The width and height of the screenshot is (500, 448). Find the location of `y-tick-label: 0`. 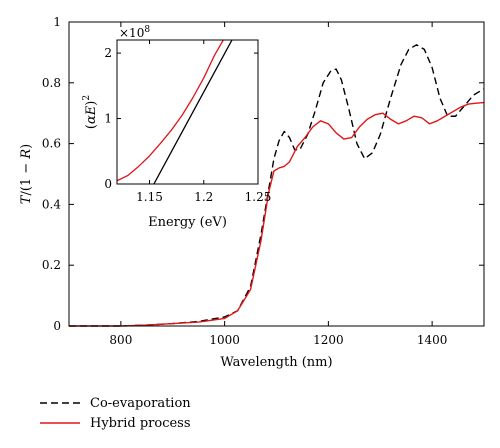

y-tick-label: 0 is located at coordinates (57, 326).